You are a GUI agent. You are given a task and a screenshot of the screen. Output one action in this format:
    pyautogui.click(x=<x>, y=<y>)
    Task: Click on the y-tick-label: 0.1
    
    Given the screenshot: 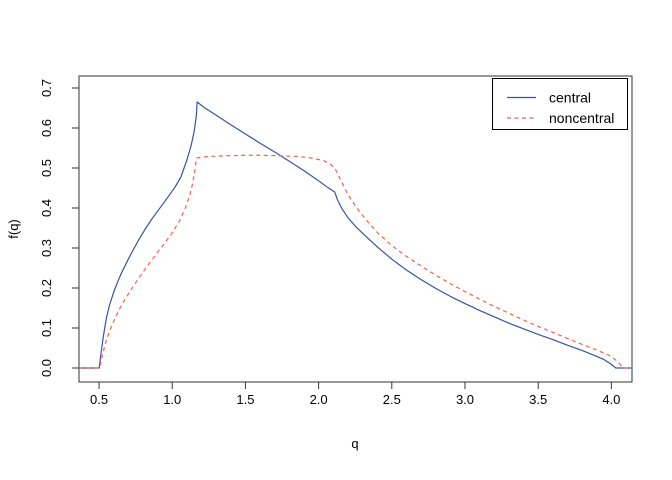 What is the action you would take?
    pyautogui.click(x=46, y=328)
    